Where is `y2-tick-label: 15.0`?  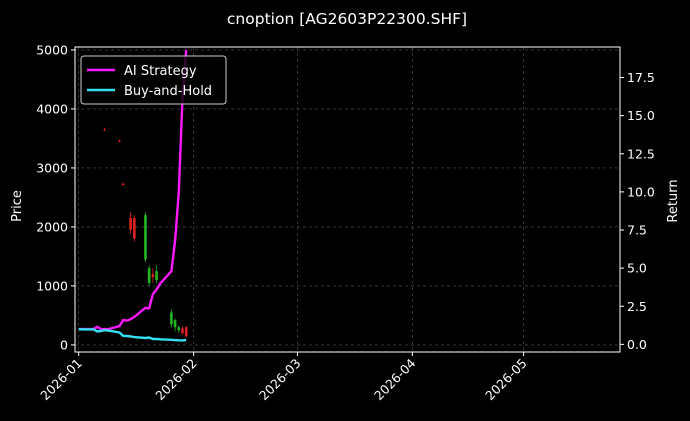
y2-tick-label: 15.0 is located at coordinates (641, 115).